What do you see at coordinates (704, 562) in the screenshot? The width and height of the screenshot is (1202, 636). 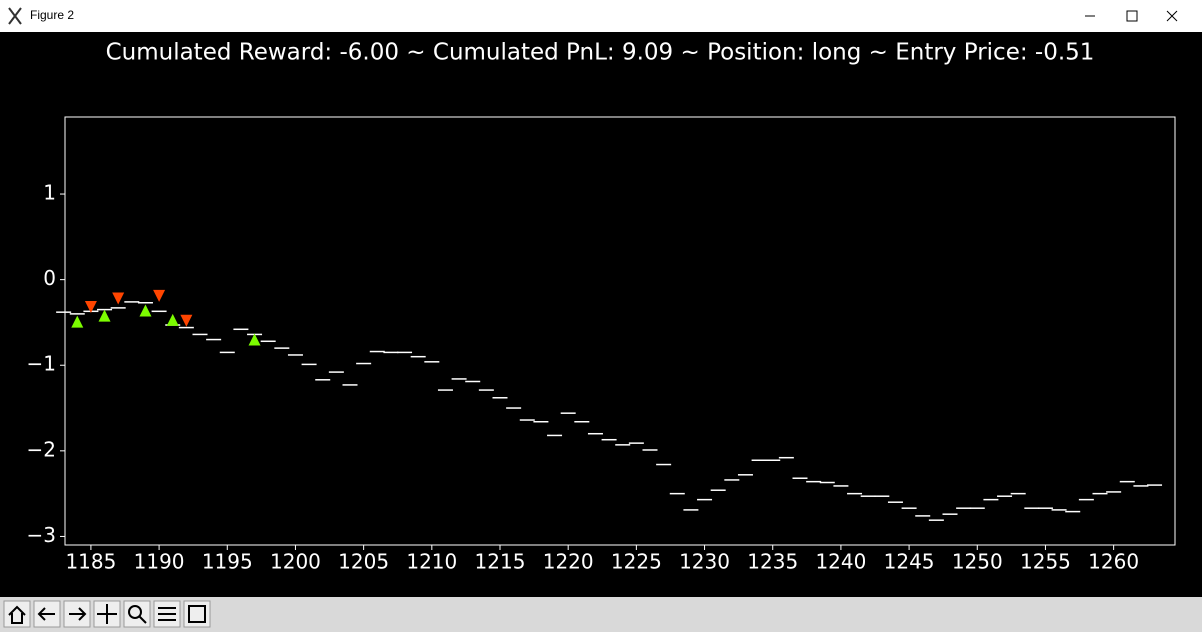 I see `x-tick-label: 1230` at bounding box center [704, 562].